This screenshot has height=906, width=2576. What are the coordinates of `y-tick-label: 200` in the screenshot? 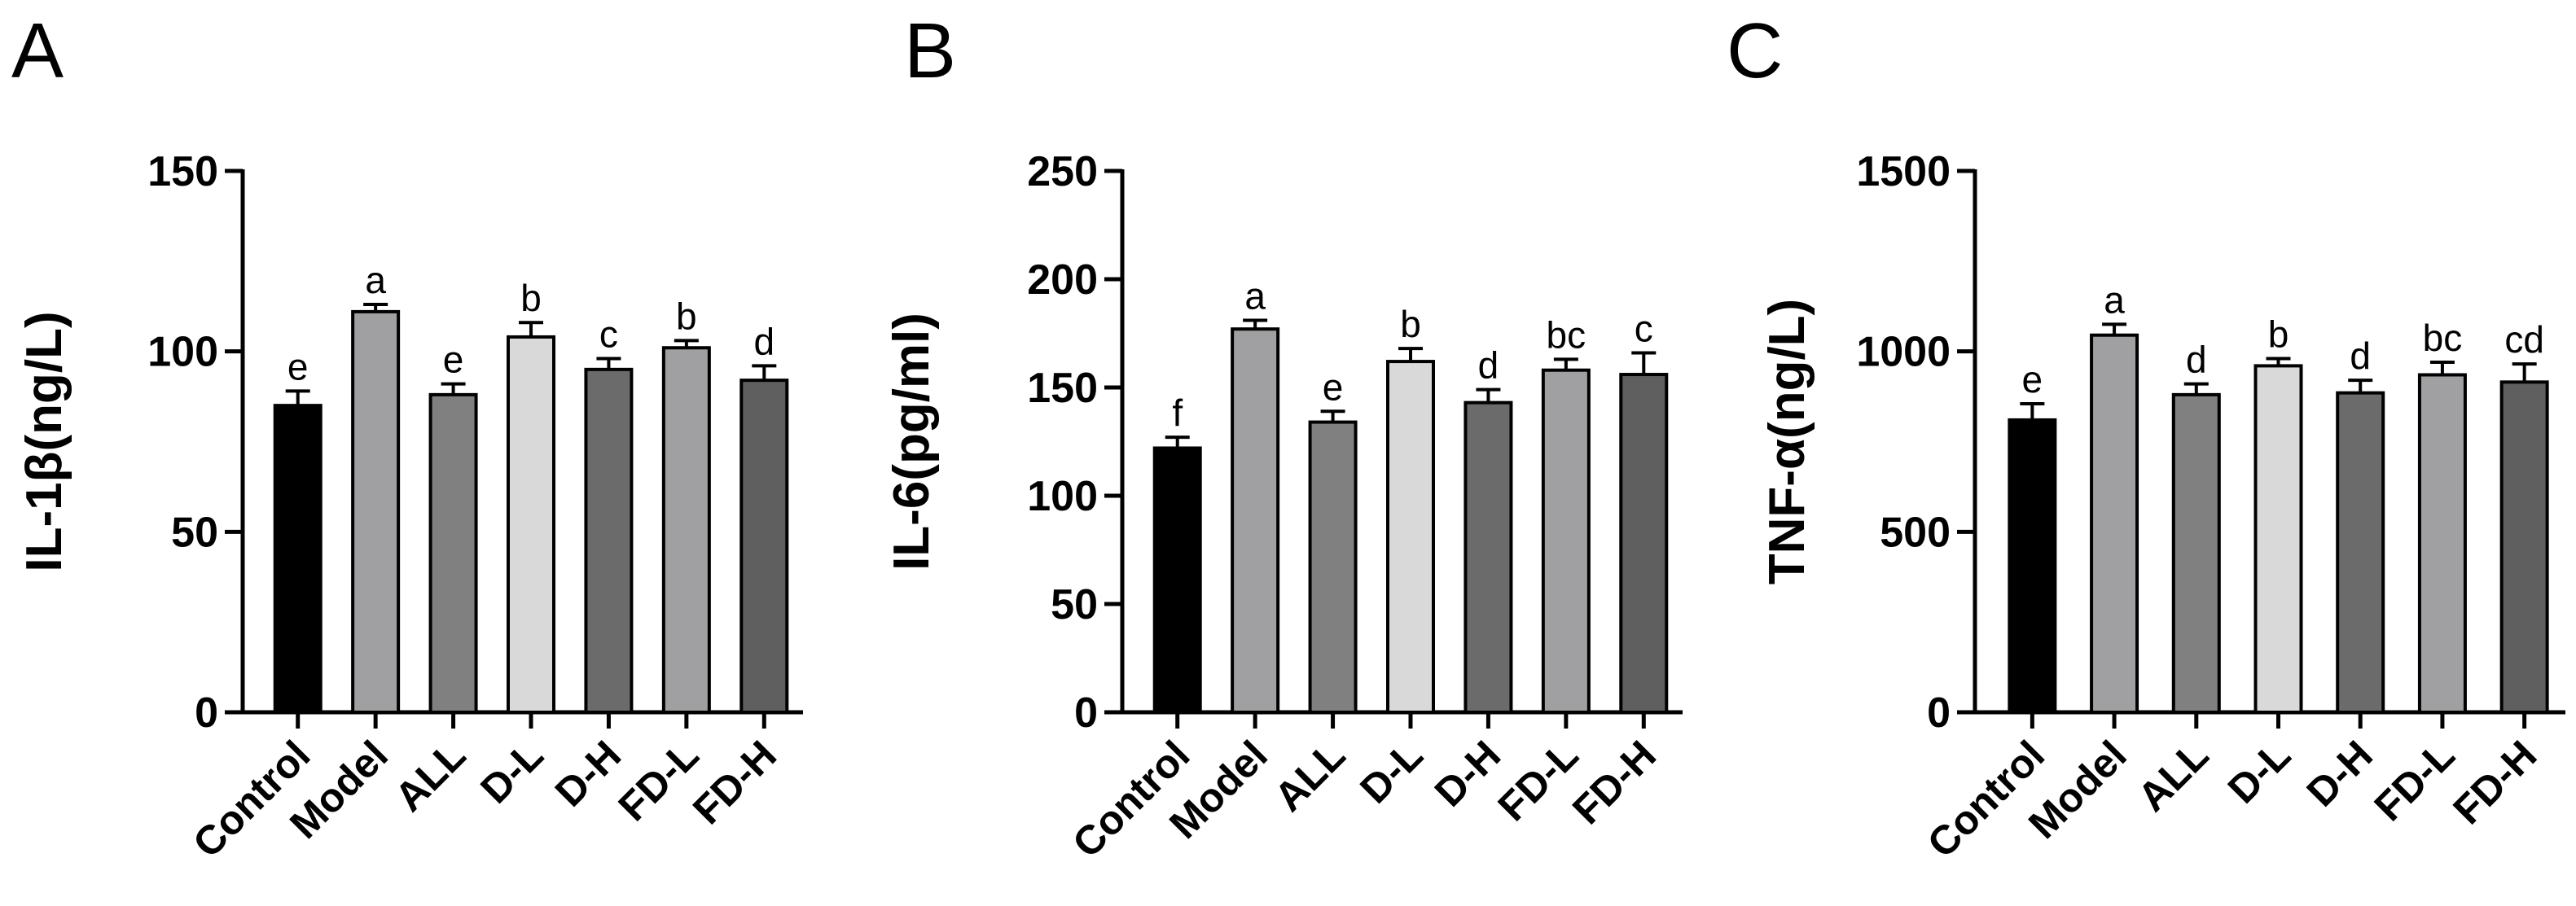 It's located at (1062, 280).